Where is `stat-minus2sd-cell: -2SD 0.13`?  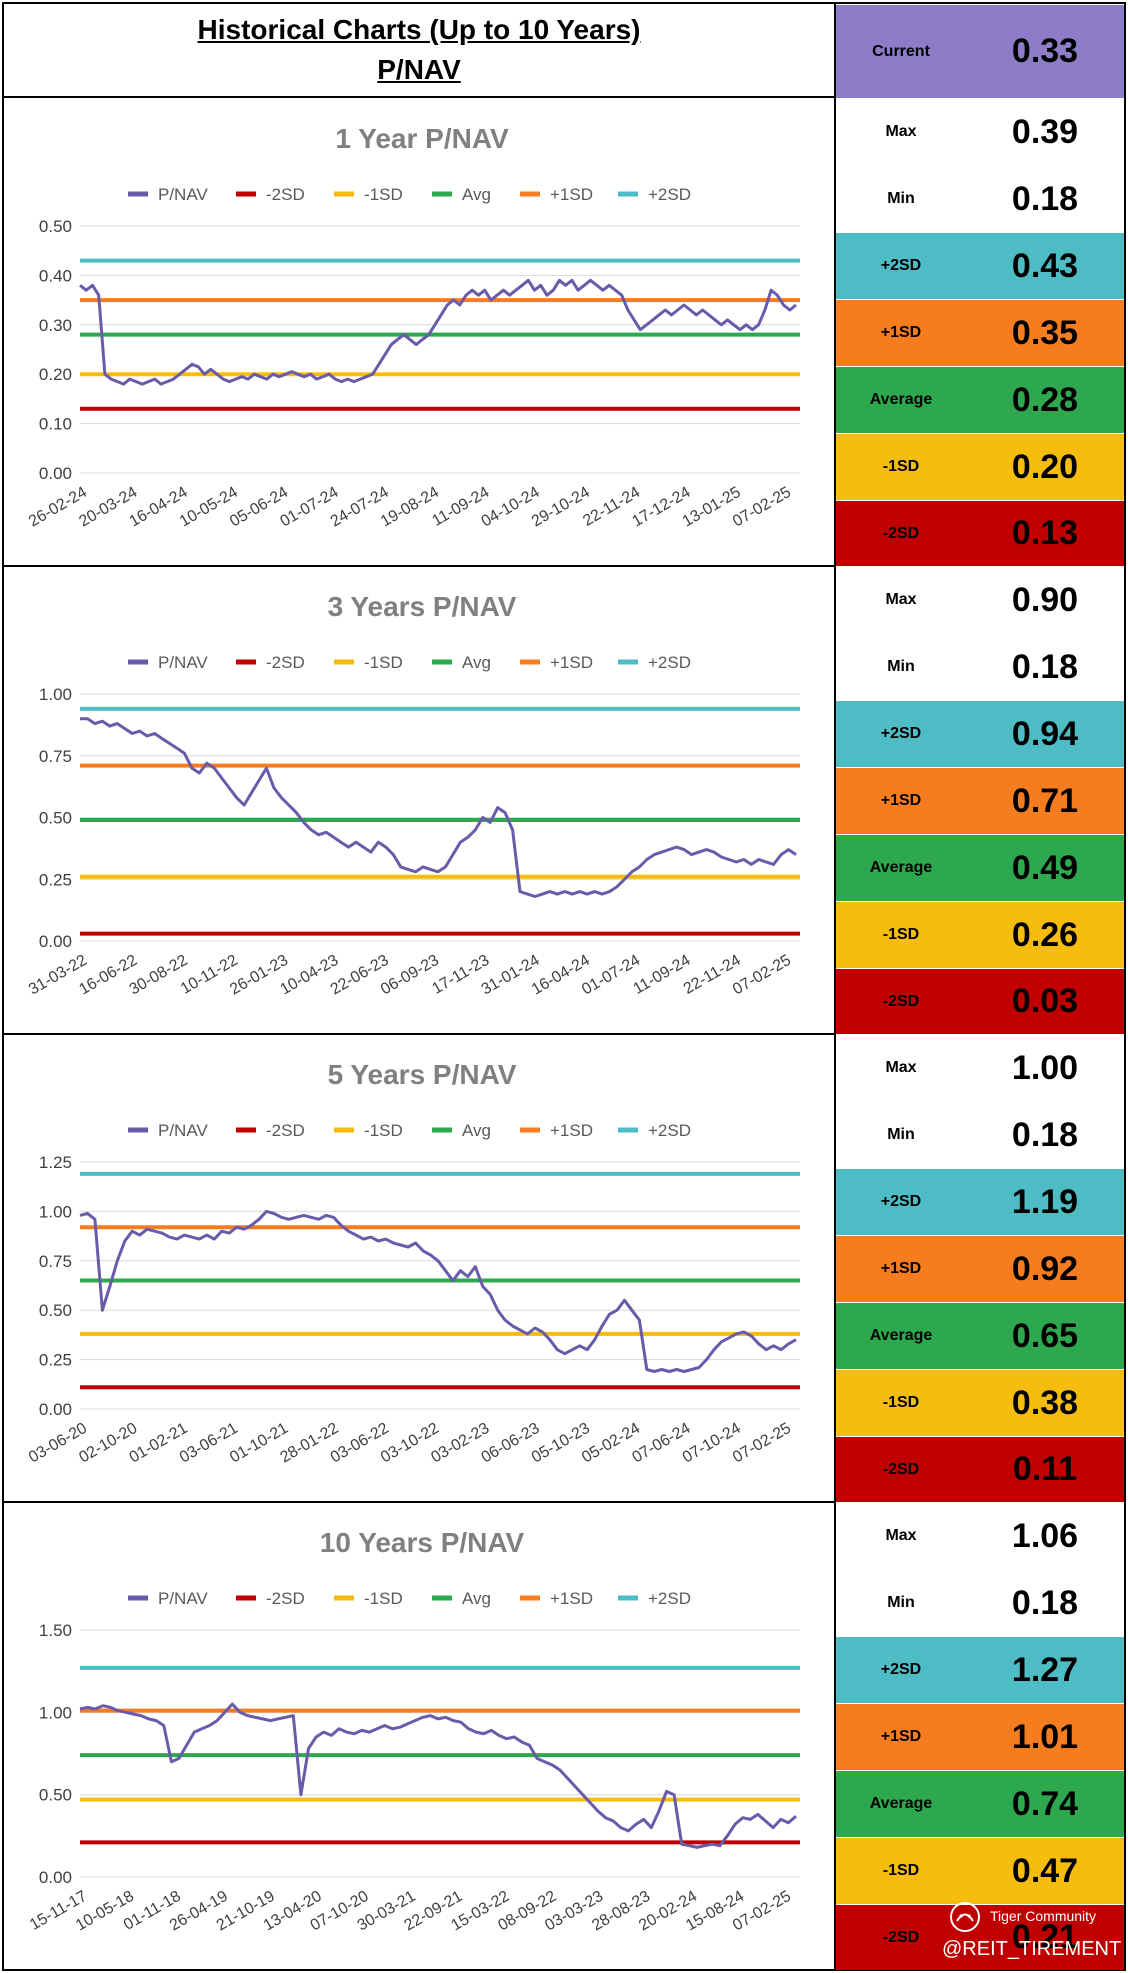 stat-minus2sd-cell: -2SD 0.13 is located at coordinates (980, 533).